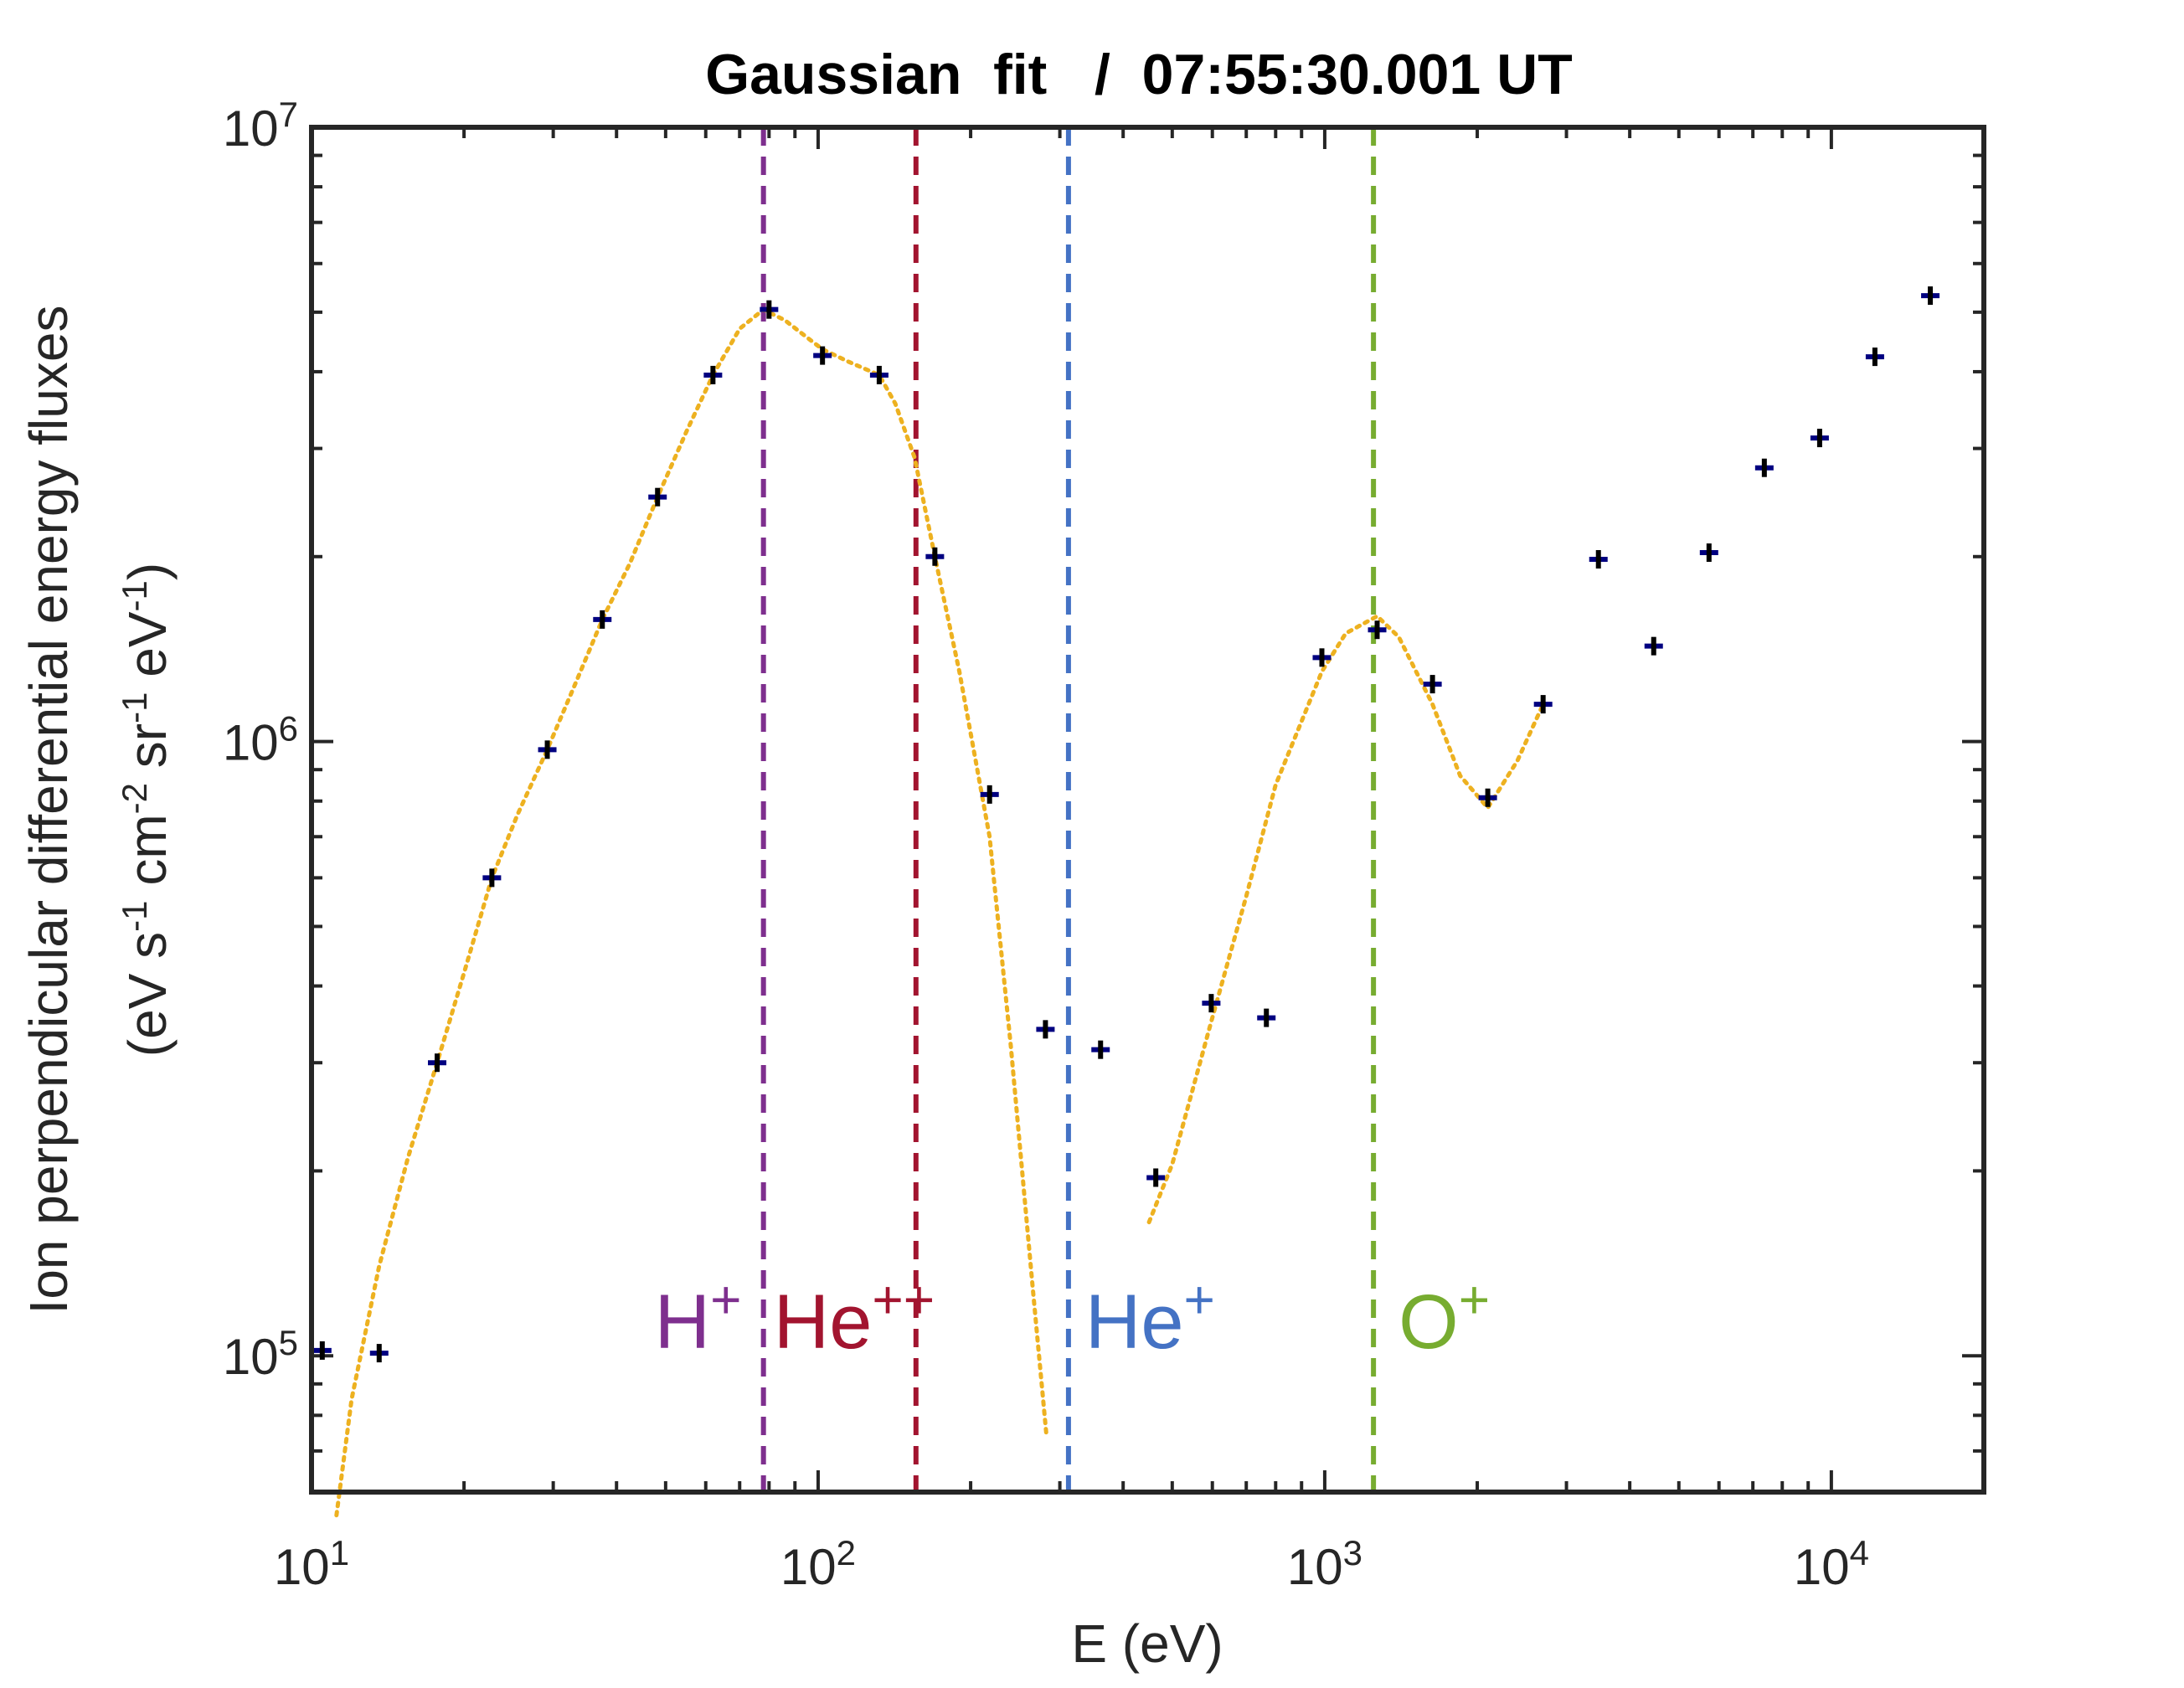 The image size is (2184, 1688). I want to click on species-label: He+, so click(1150, 1317).